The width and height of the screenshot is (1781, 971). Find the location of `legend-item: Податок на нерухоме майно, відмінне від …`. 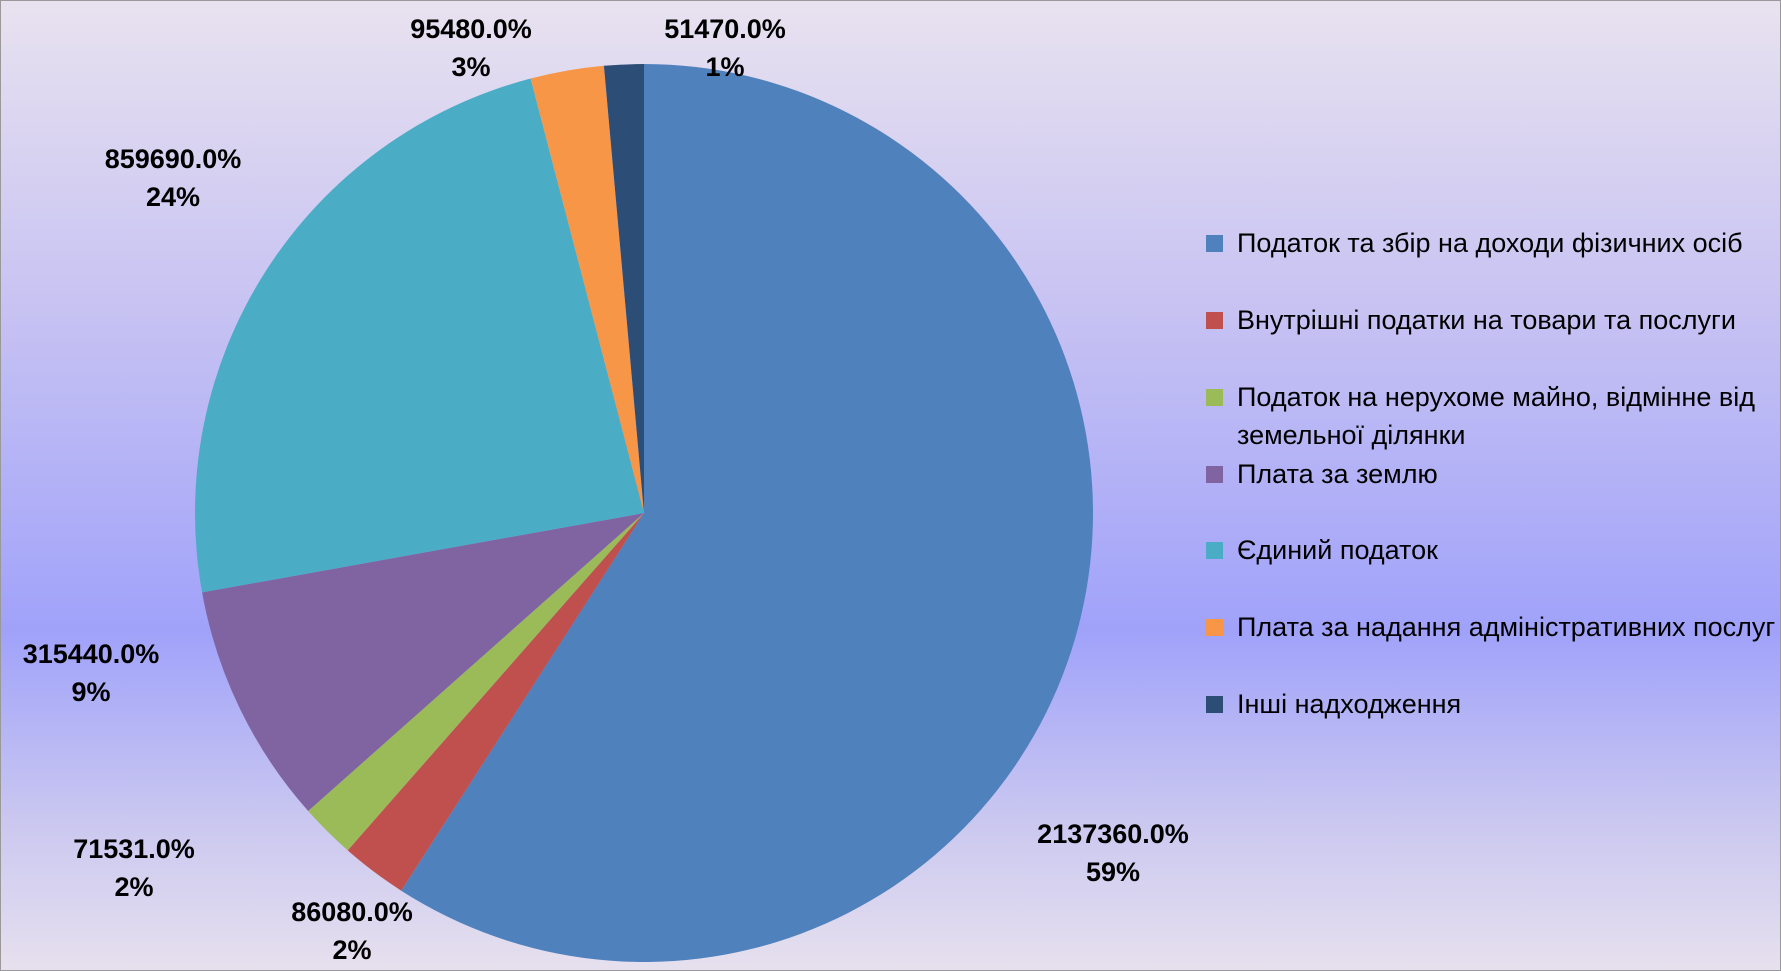

legend-item: Податок на нерухоме майно, відмінне від … is located at coordinates (1493, 416).